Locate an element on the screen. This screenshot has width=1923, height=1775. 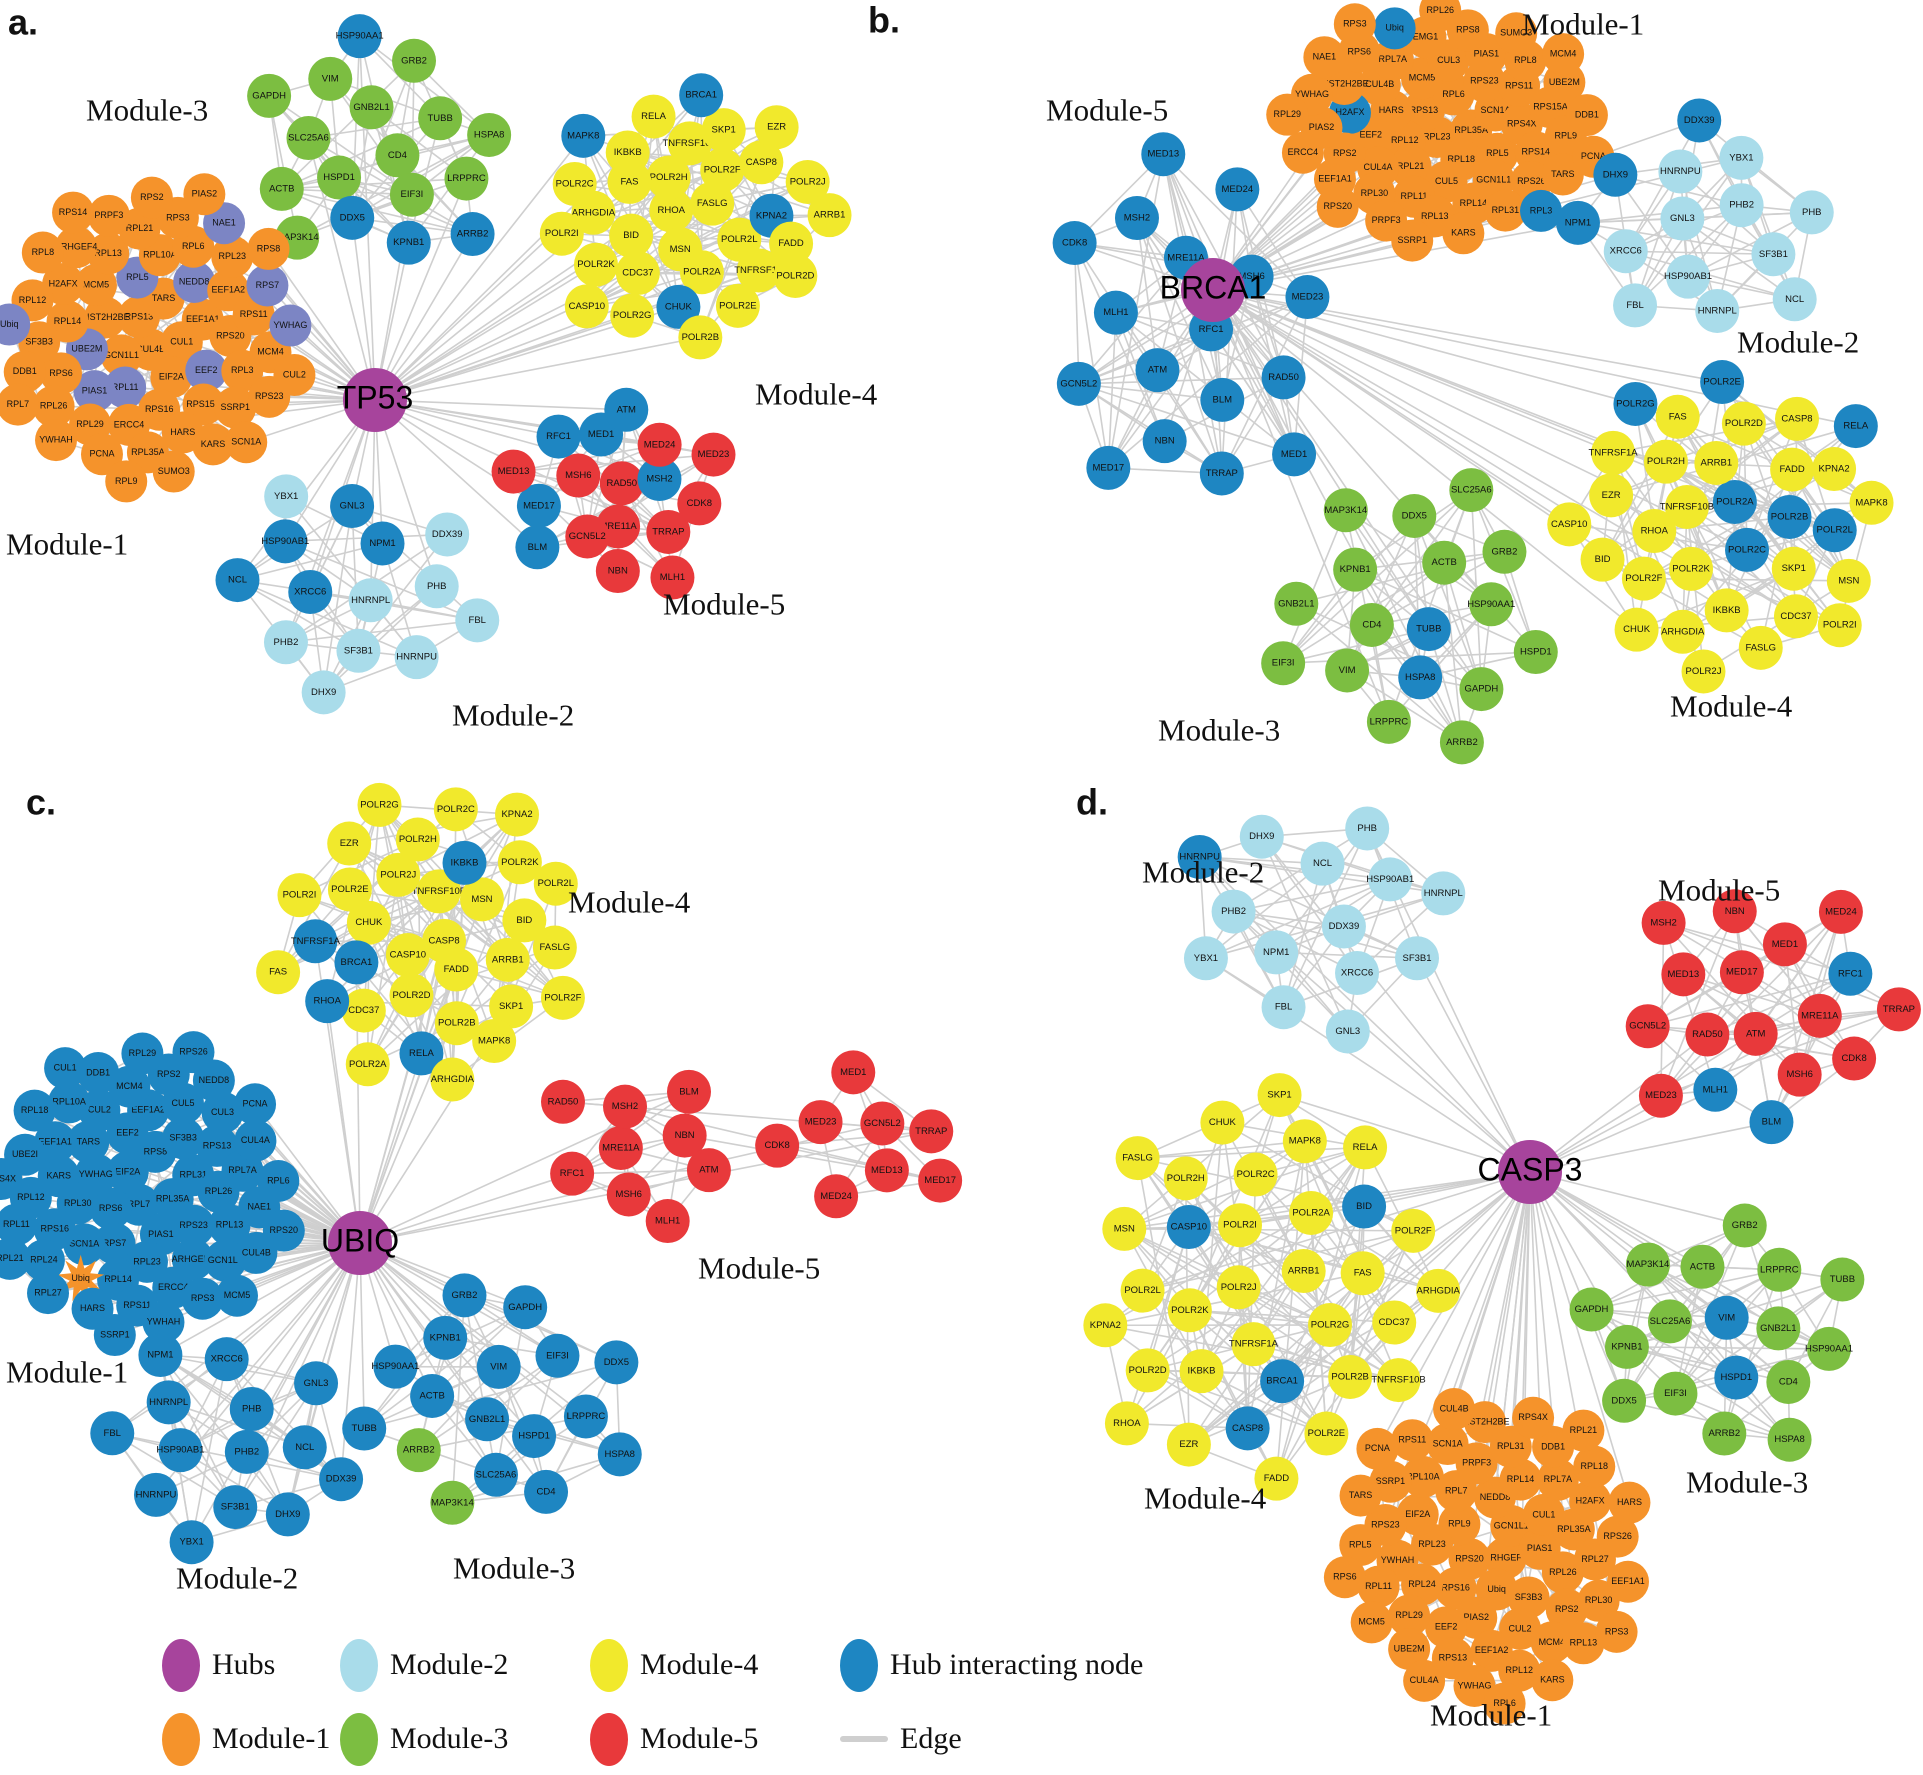
legend-label: Hubs is located at coordinates (244, 1664).